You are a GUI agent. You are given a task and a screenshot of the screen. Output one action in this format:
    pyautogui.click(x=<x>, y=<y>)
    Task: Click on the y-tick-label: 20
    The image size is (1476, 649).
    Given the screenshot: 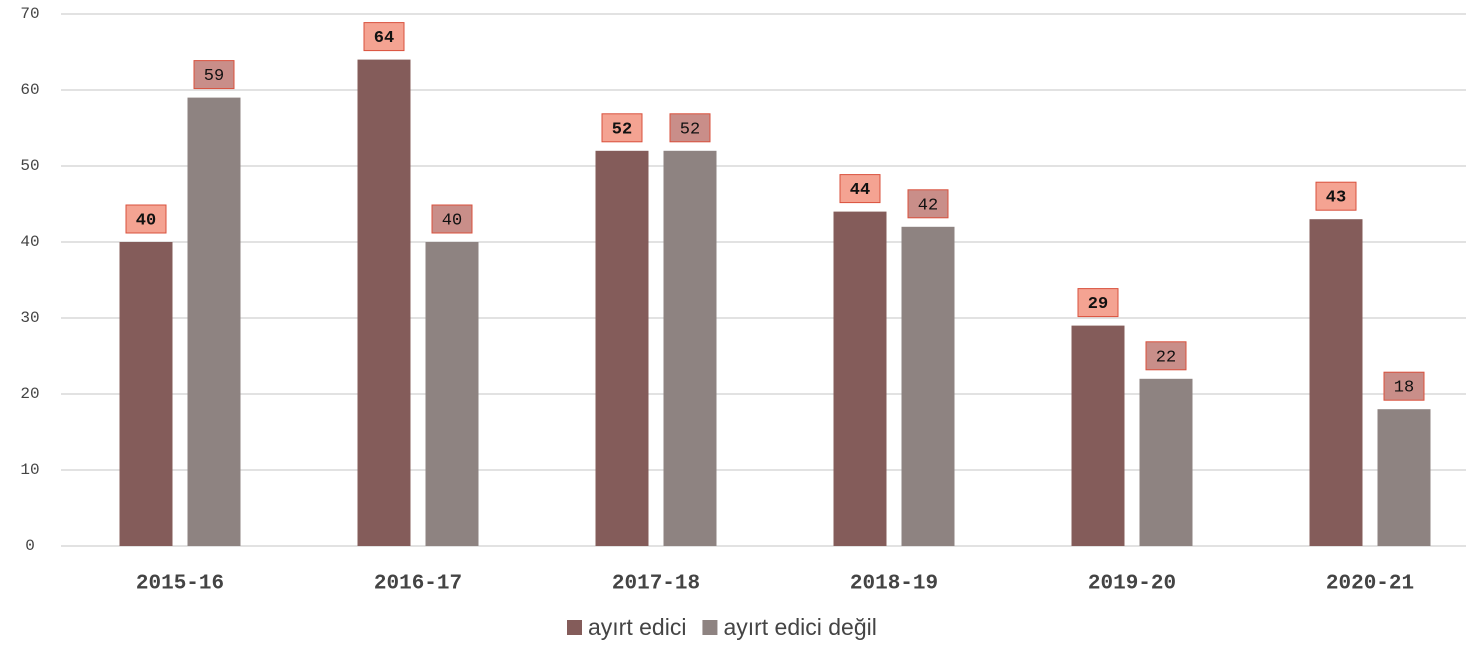 What is the action you would take?
    pyautogui.click(x=29, y=394)
    